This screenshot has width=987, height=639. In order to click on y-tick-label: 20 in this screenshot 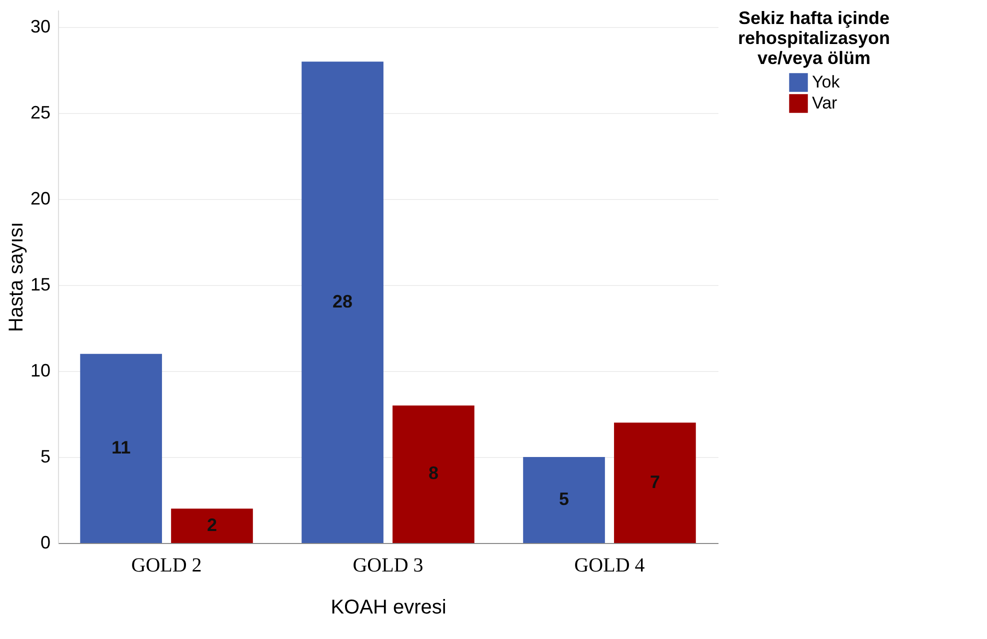, I will do `click(40, 198)`.